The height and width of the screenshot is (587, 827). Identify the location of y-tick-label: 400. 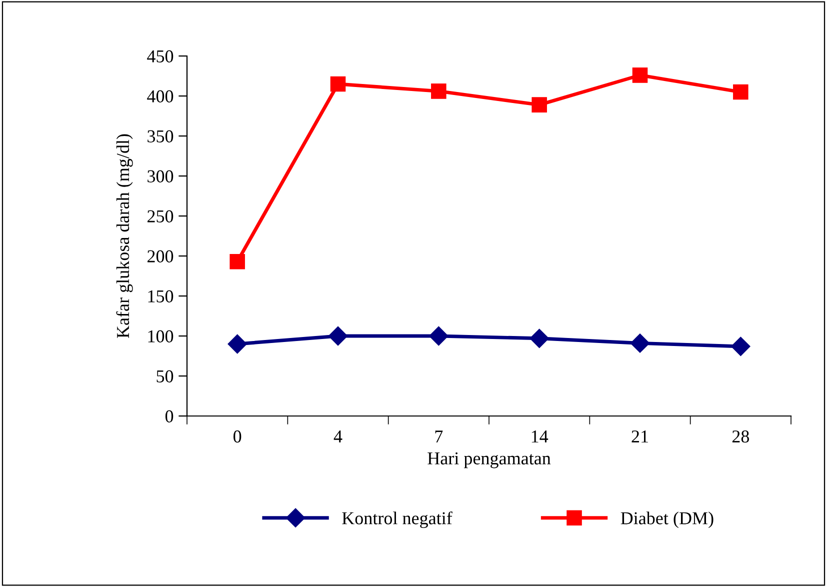
(160, 96).